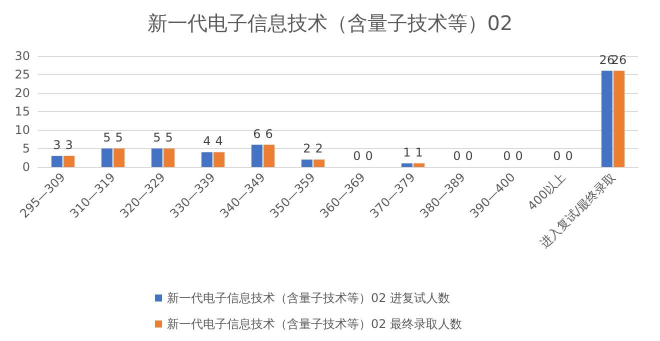  I want to click on x-tick-label: 400以上, so click(546, 192).